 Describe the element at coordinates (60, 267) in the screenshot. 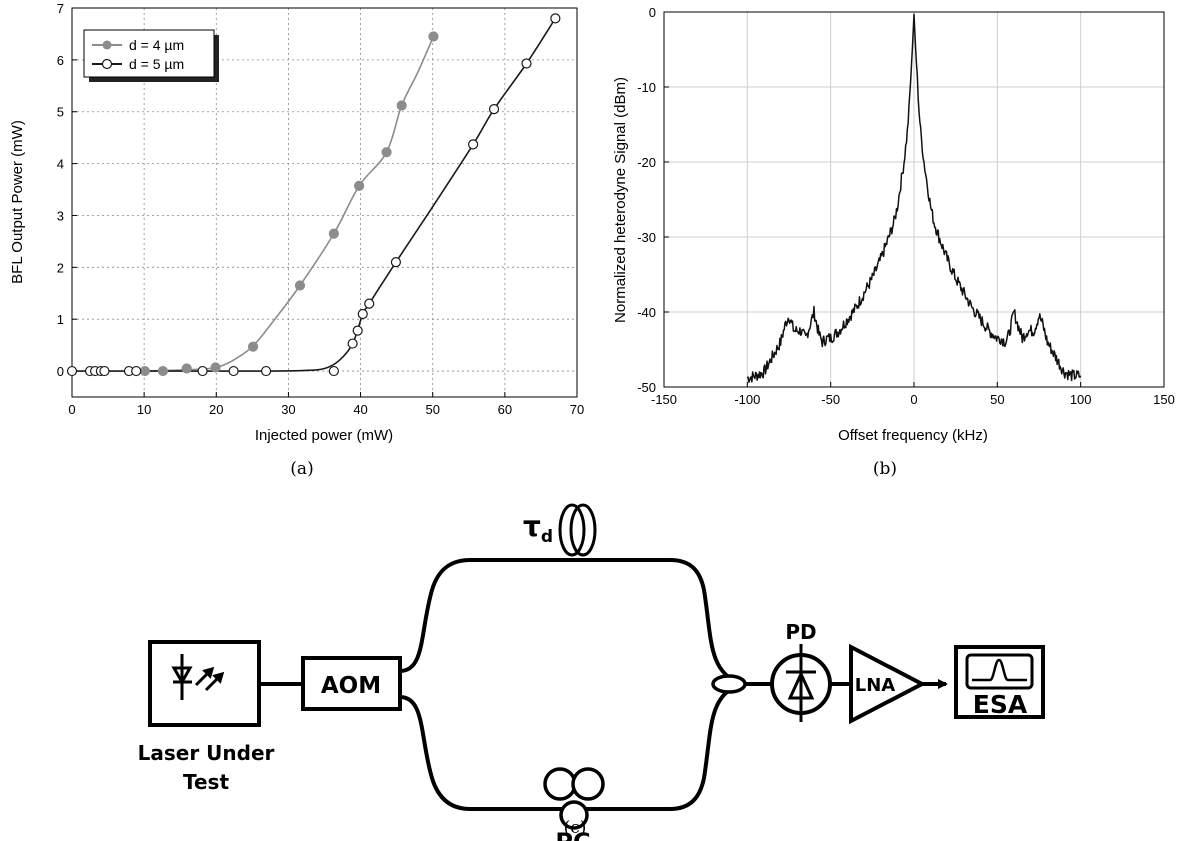

I see `chart-a-ytick-label: 2` at that location.